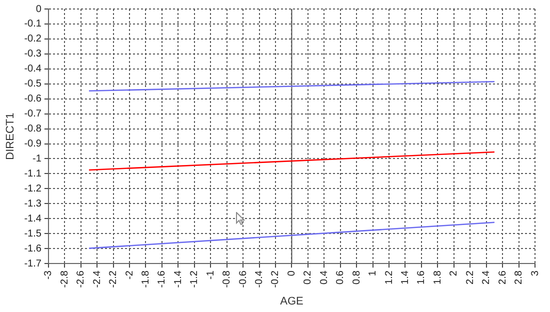 This screenshot has width=550, height=312. I want to click on x-tick-label: 2.6, so click(502, 277).